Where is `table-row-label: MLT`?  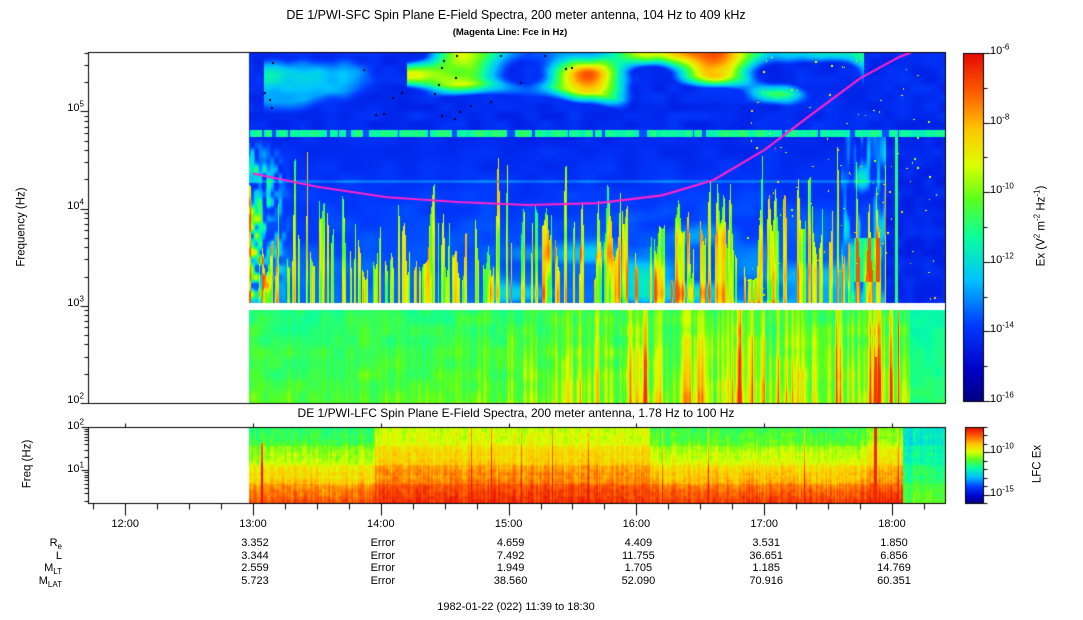 table-row-label: MLT is located at coordinates (53, 569).